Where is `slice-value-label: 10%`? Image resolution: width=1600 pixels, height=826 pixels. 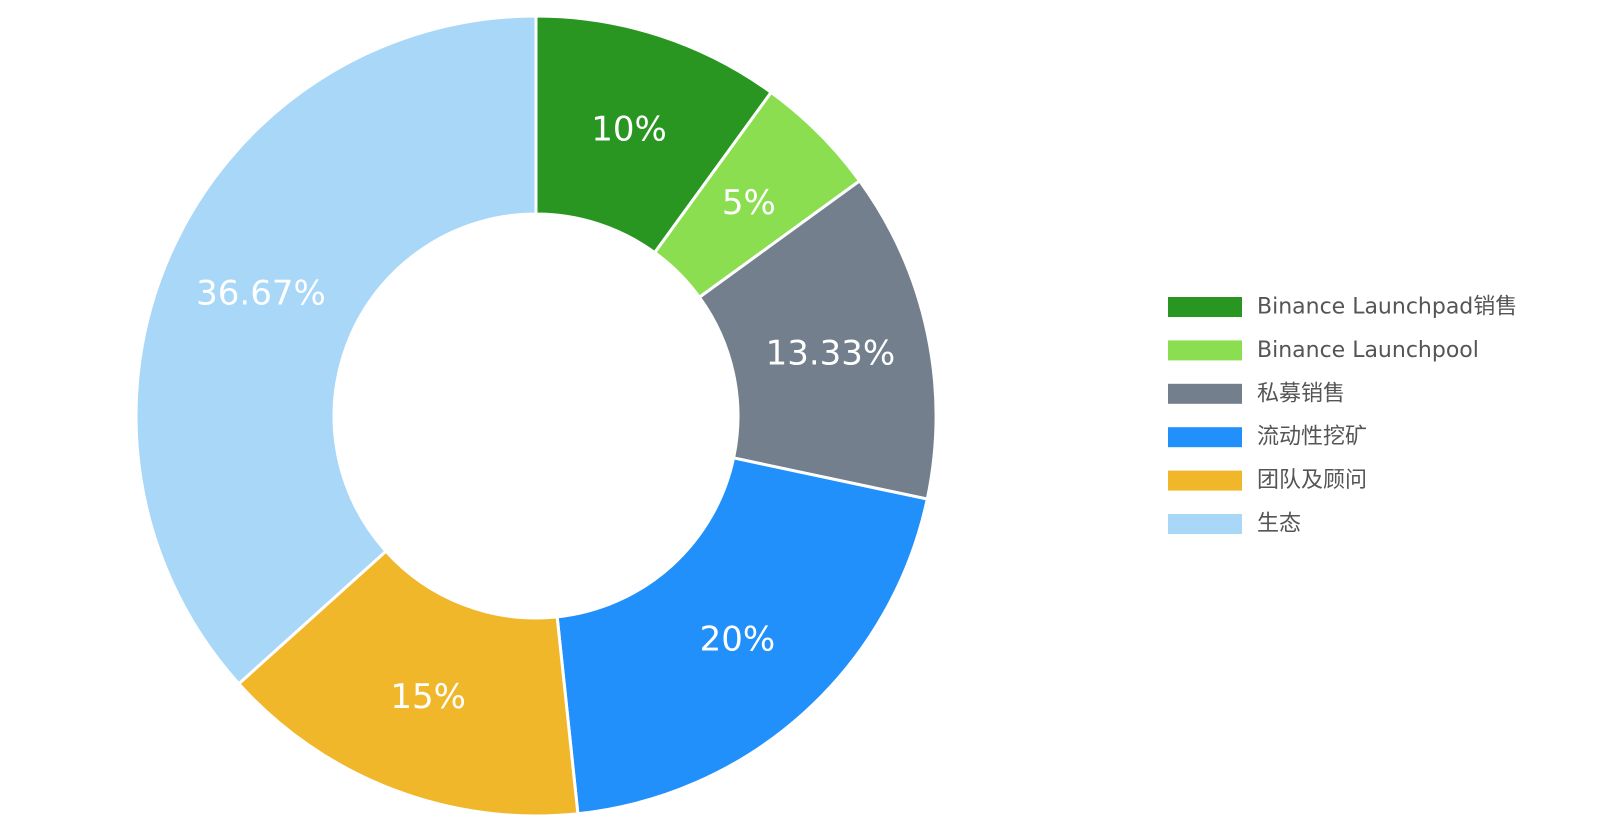 slice-value-label: 10% is located at coordinates (629, 130).